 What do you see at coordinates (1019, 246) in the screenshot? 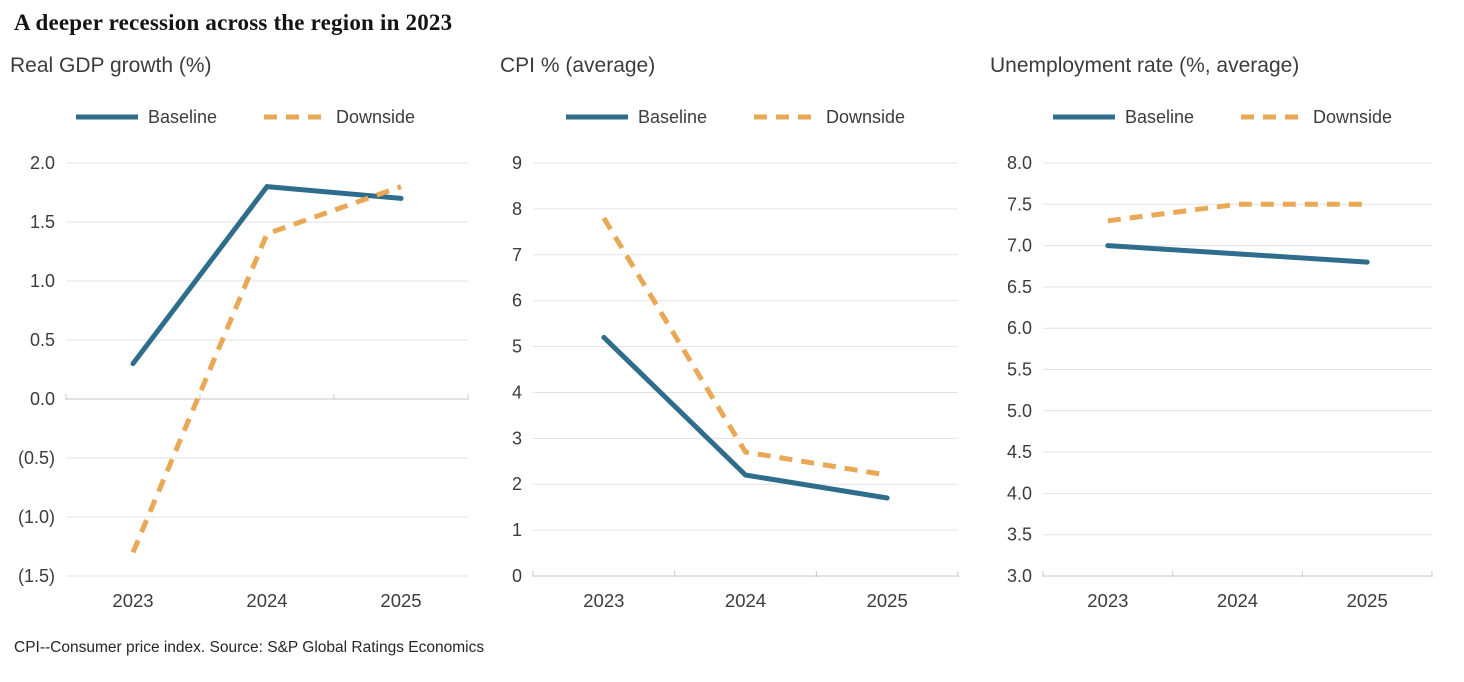
I see `svg-text: 7.0` at bounding box center [1019, 246].